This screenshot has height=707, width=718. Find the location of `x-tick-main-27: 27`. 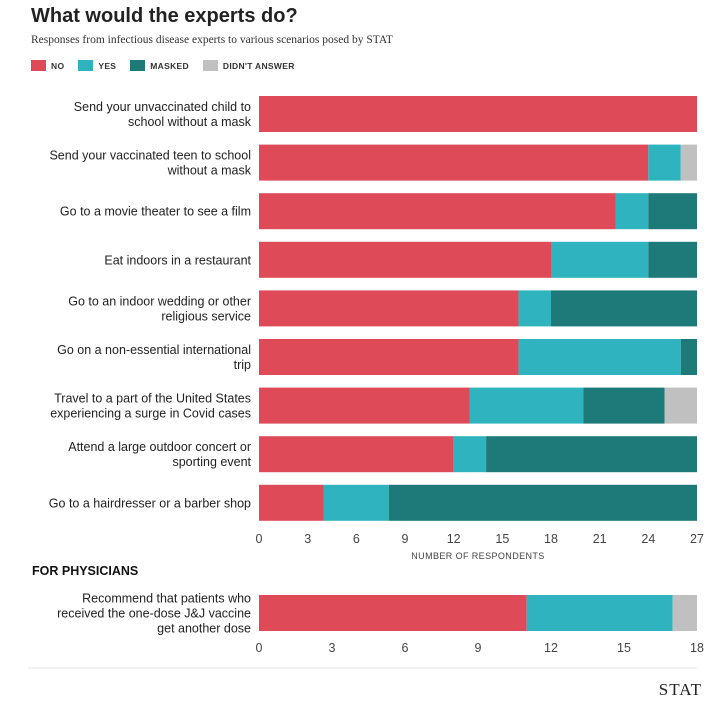

x-tick-main-27: 27 is located at coordinates (697, 539).